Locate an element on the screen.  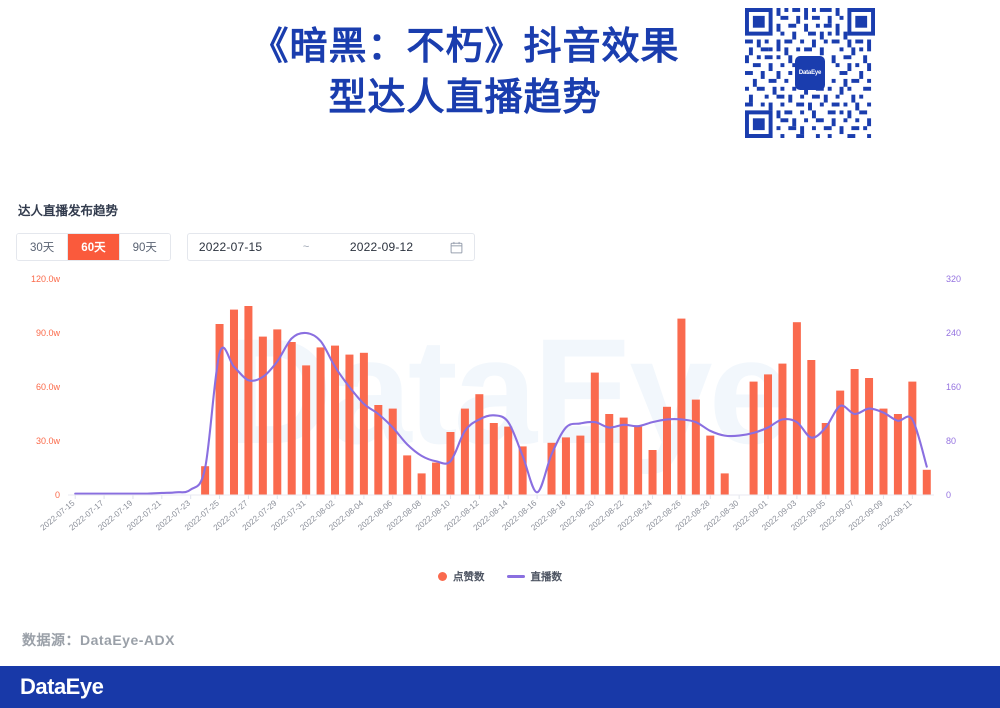
calendar-icon is located at coordinates (456, 247).